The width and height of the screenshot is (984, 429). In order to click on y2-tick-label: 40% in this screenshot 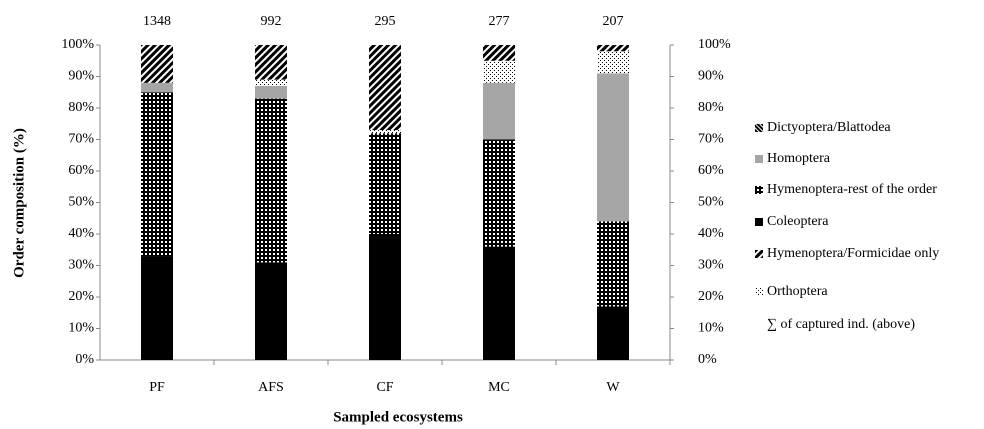, I will do `click(711, 233)`.